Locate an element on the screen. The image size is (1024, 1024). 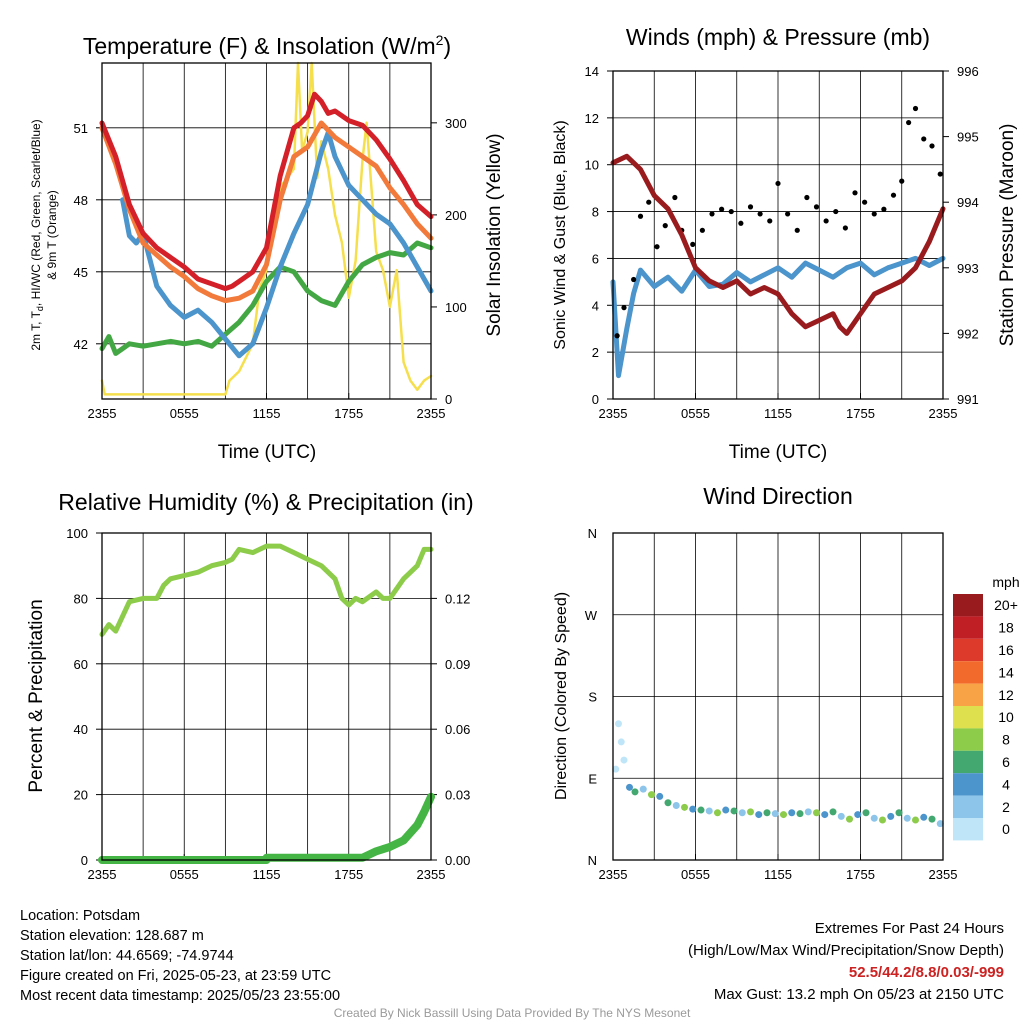
y-tick-label: 10 is located at coordinates (592, 165).